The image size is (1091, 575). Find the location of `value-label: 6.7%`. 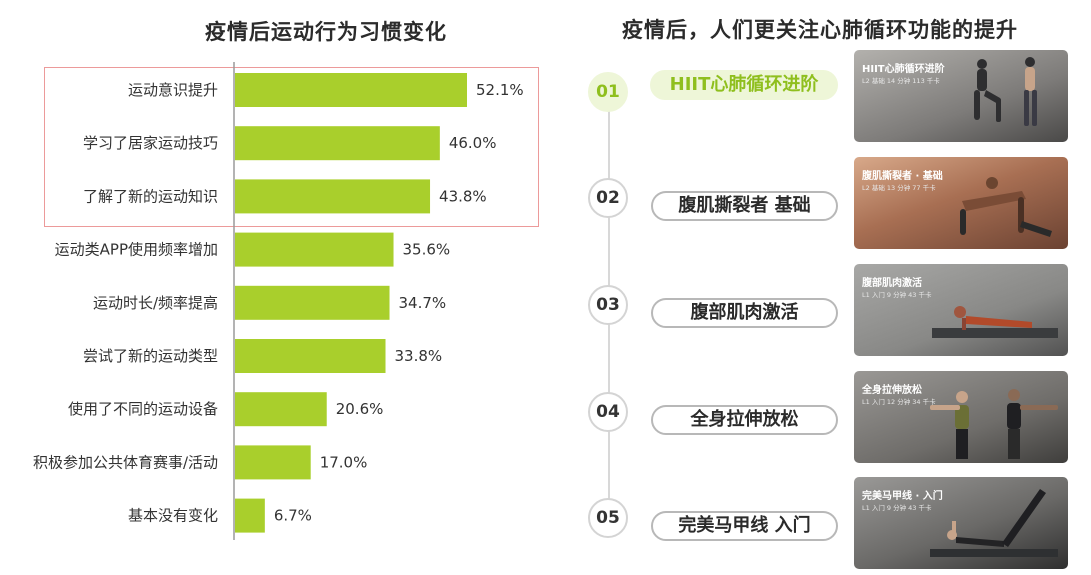

value-label: 6.7% is located at coordinates (293, 516).